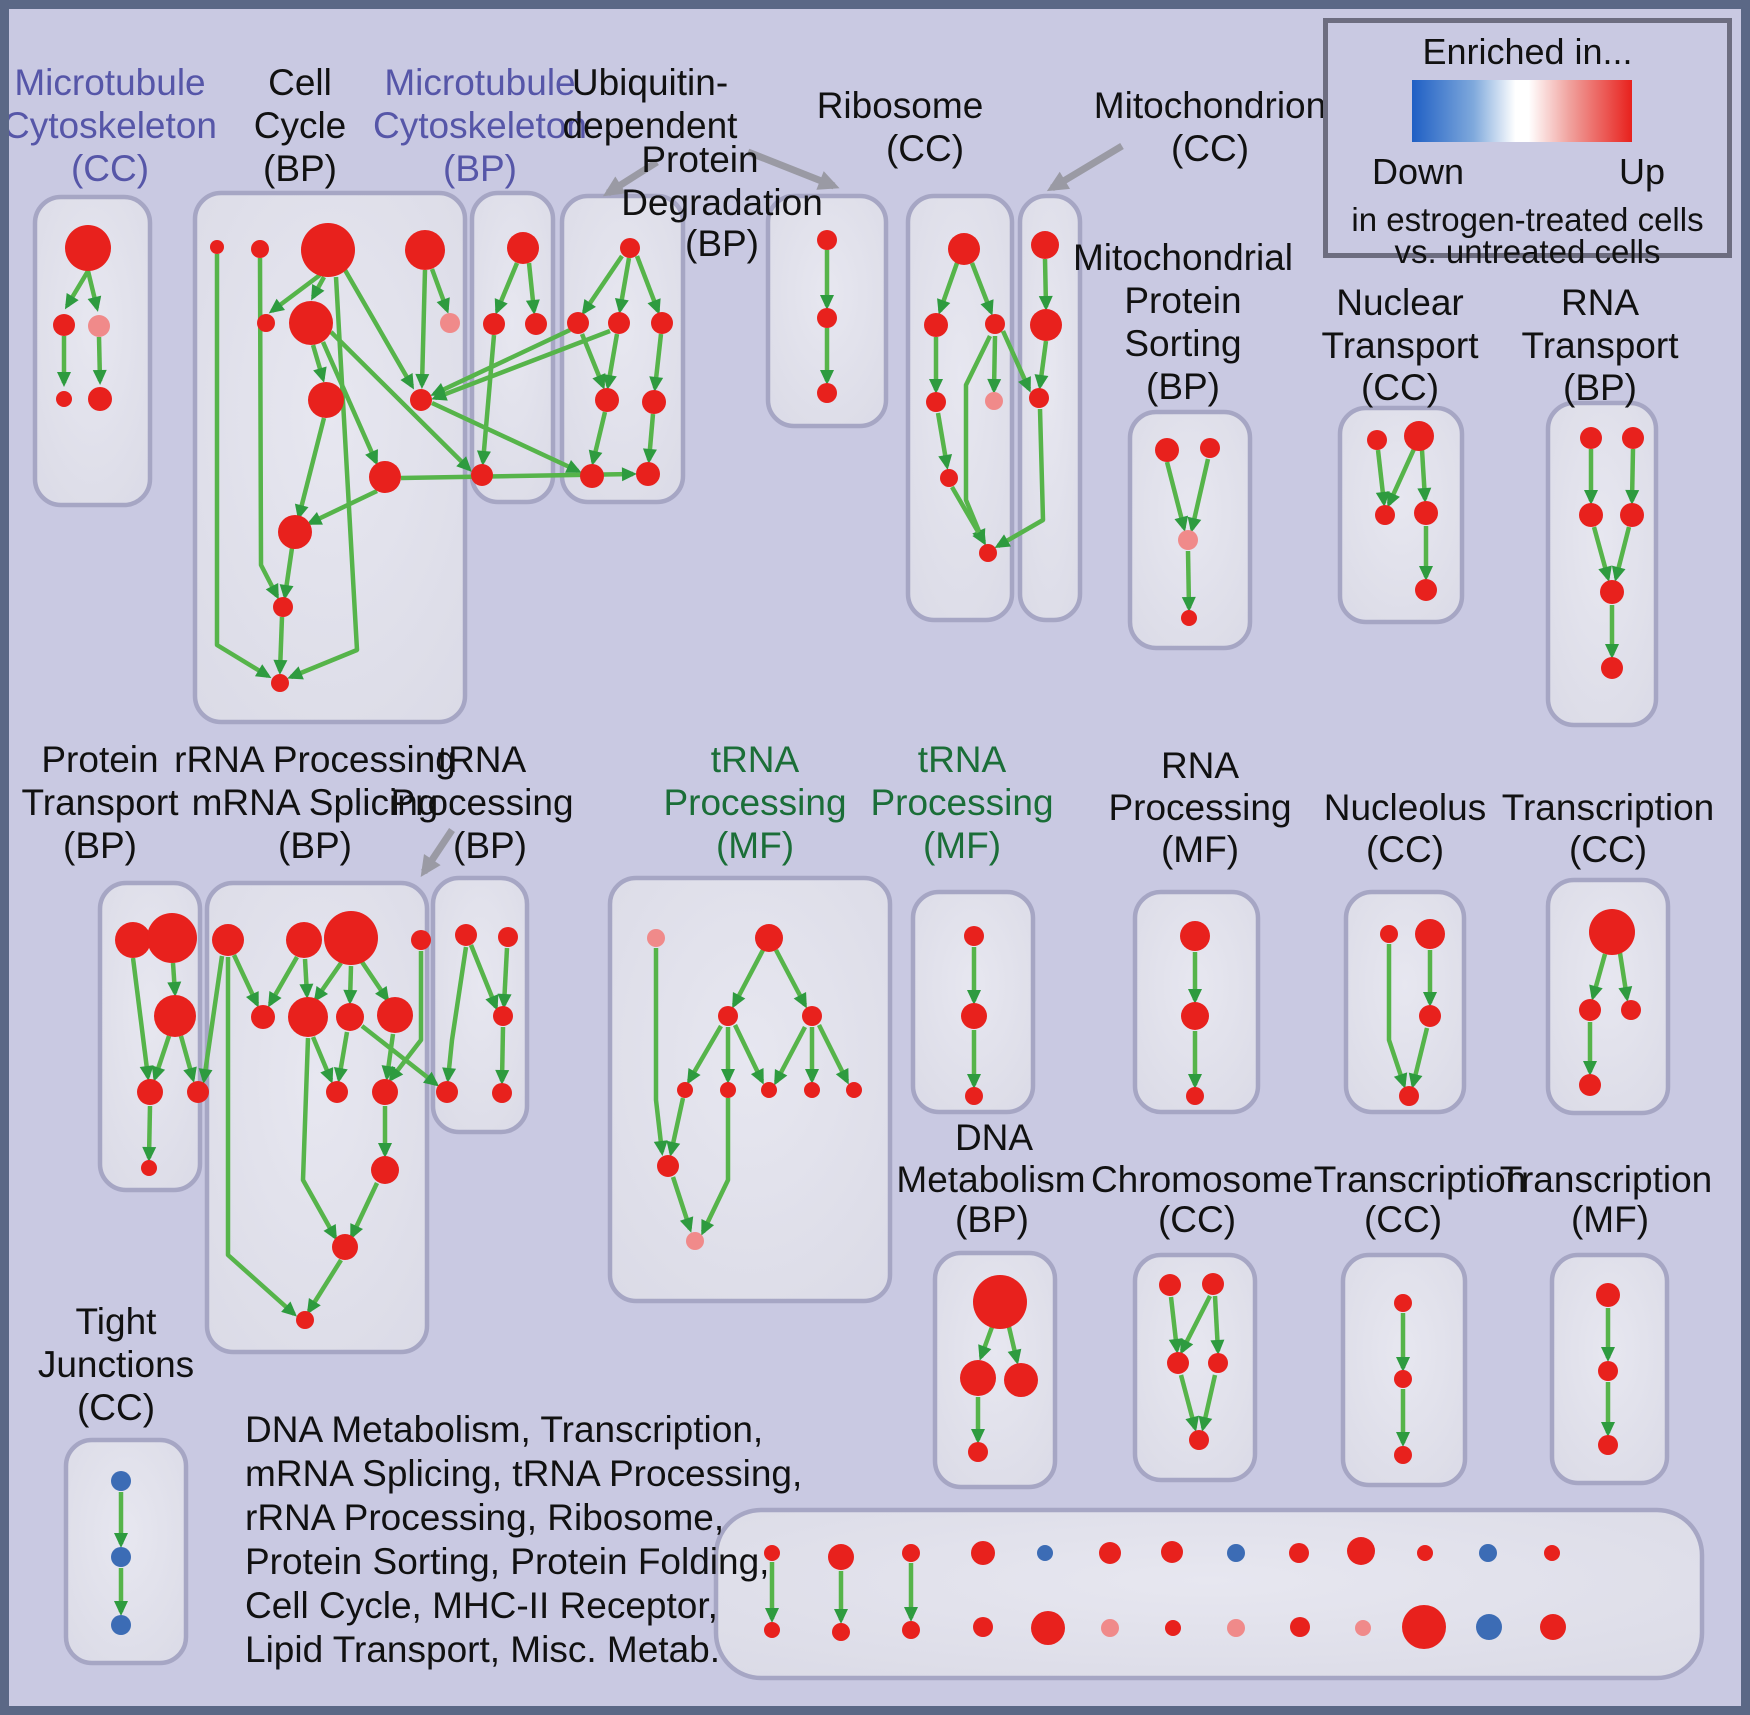  Describe the element at coordinates (1209, 1594) in the screenshot. I see `cluster-box-mixed-terms-strip` at that location.